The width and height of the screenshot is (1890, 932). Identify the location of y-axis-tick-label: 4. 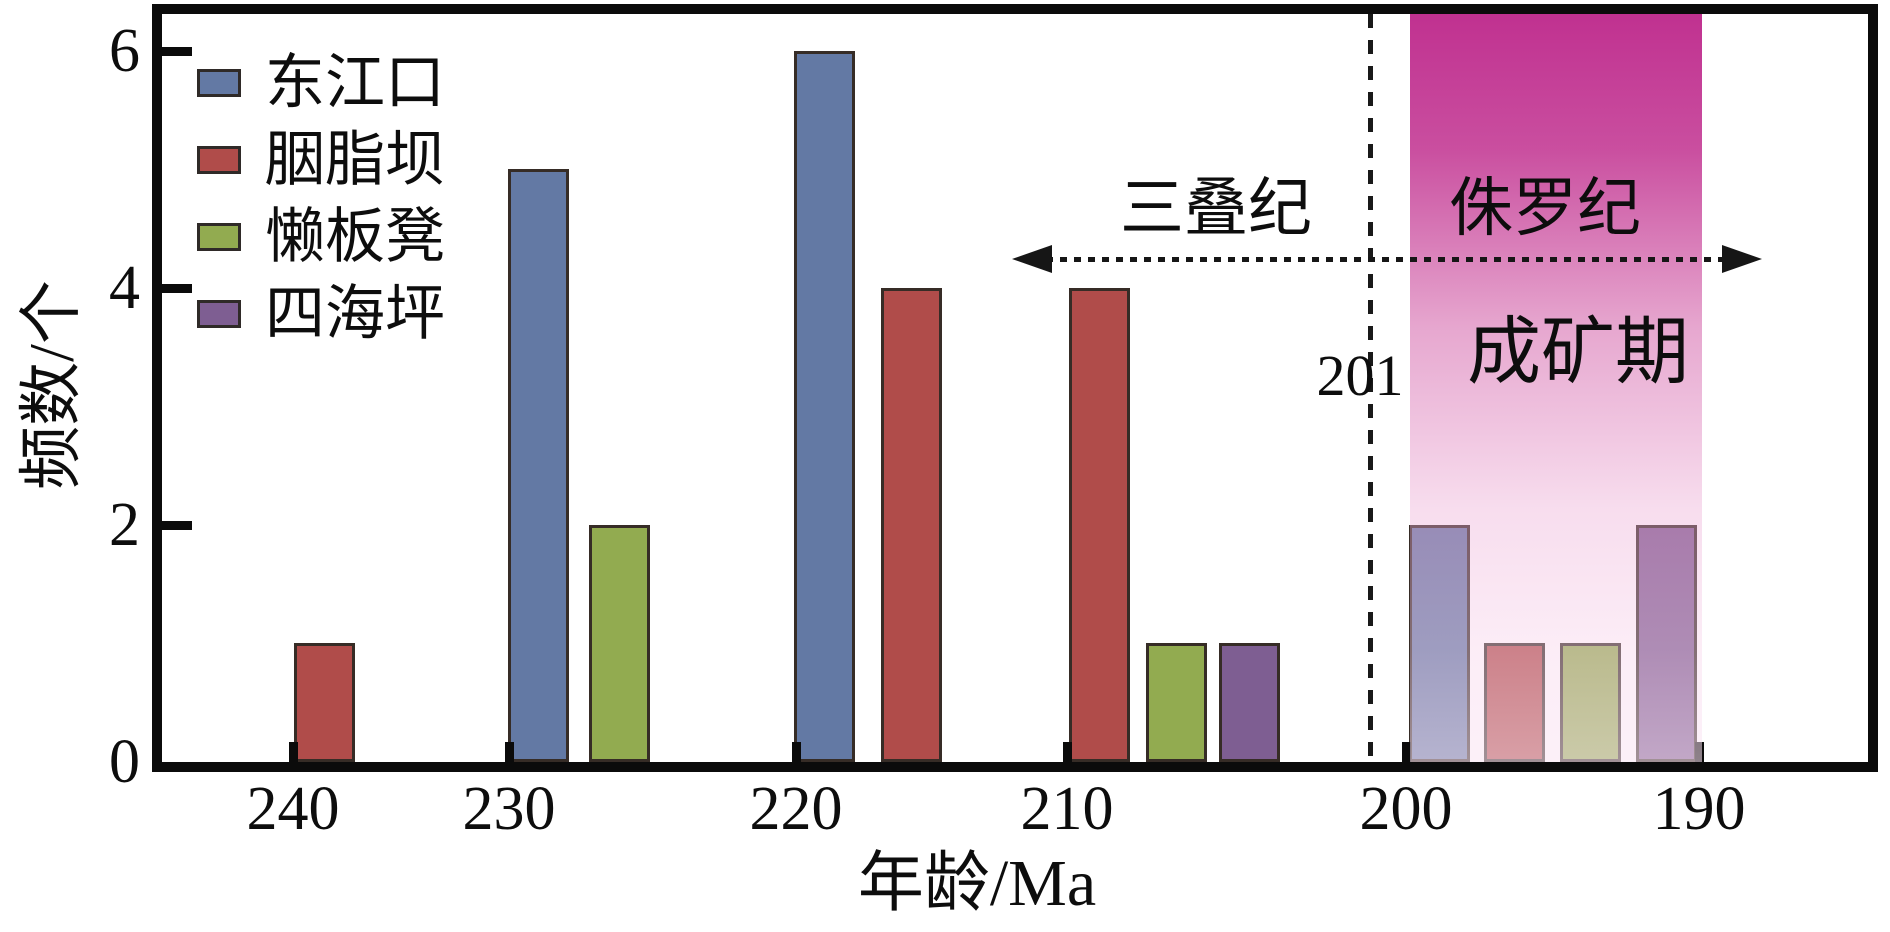
(124, 288).